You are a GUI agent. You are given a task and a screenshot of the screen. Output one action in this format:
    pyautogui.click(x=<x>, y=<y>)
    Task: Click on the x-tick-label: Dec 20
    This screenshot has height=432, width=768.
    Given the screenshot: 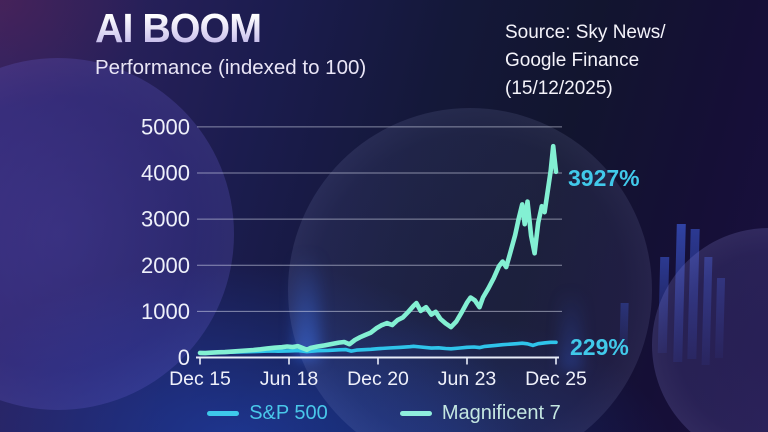 What is the action you would take?
    pyautogui.click(x=378, y=379)
    